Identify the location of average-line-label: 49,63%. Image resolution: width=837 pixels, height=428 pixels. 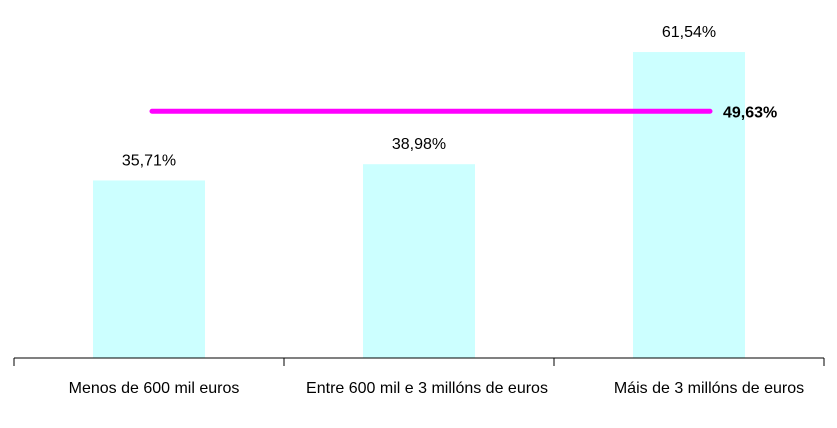
(750, 112).